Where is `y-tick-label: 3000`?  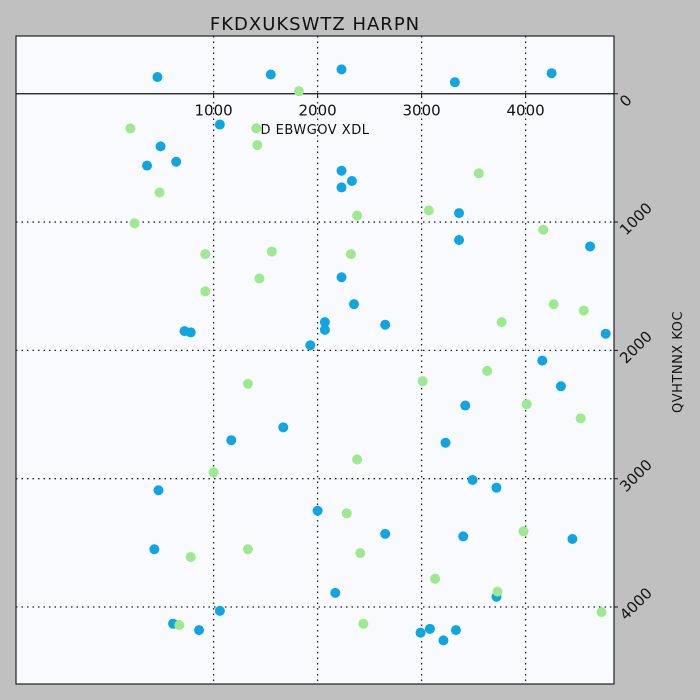
y-tick-label: 3000 is located at coordinates (636, 476).